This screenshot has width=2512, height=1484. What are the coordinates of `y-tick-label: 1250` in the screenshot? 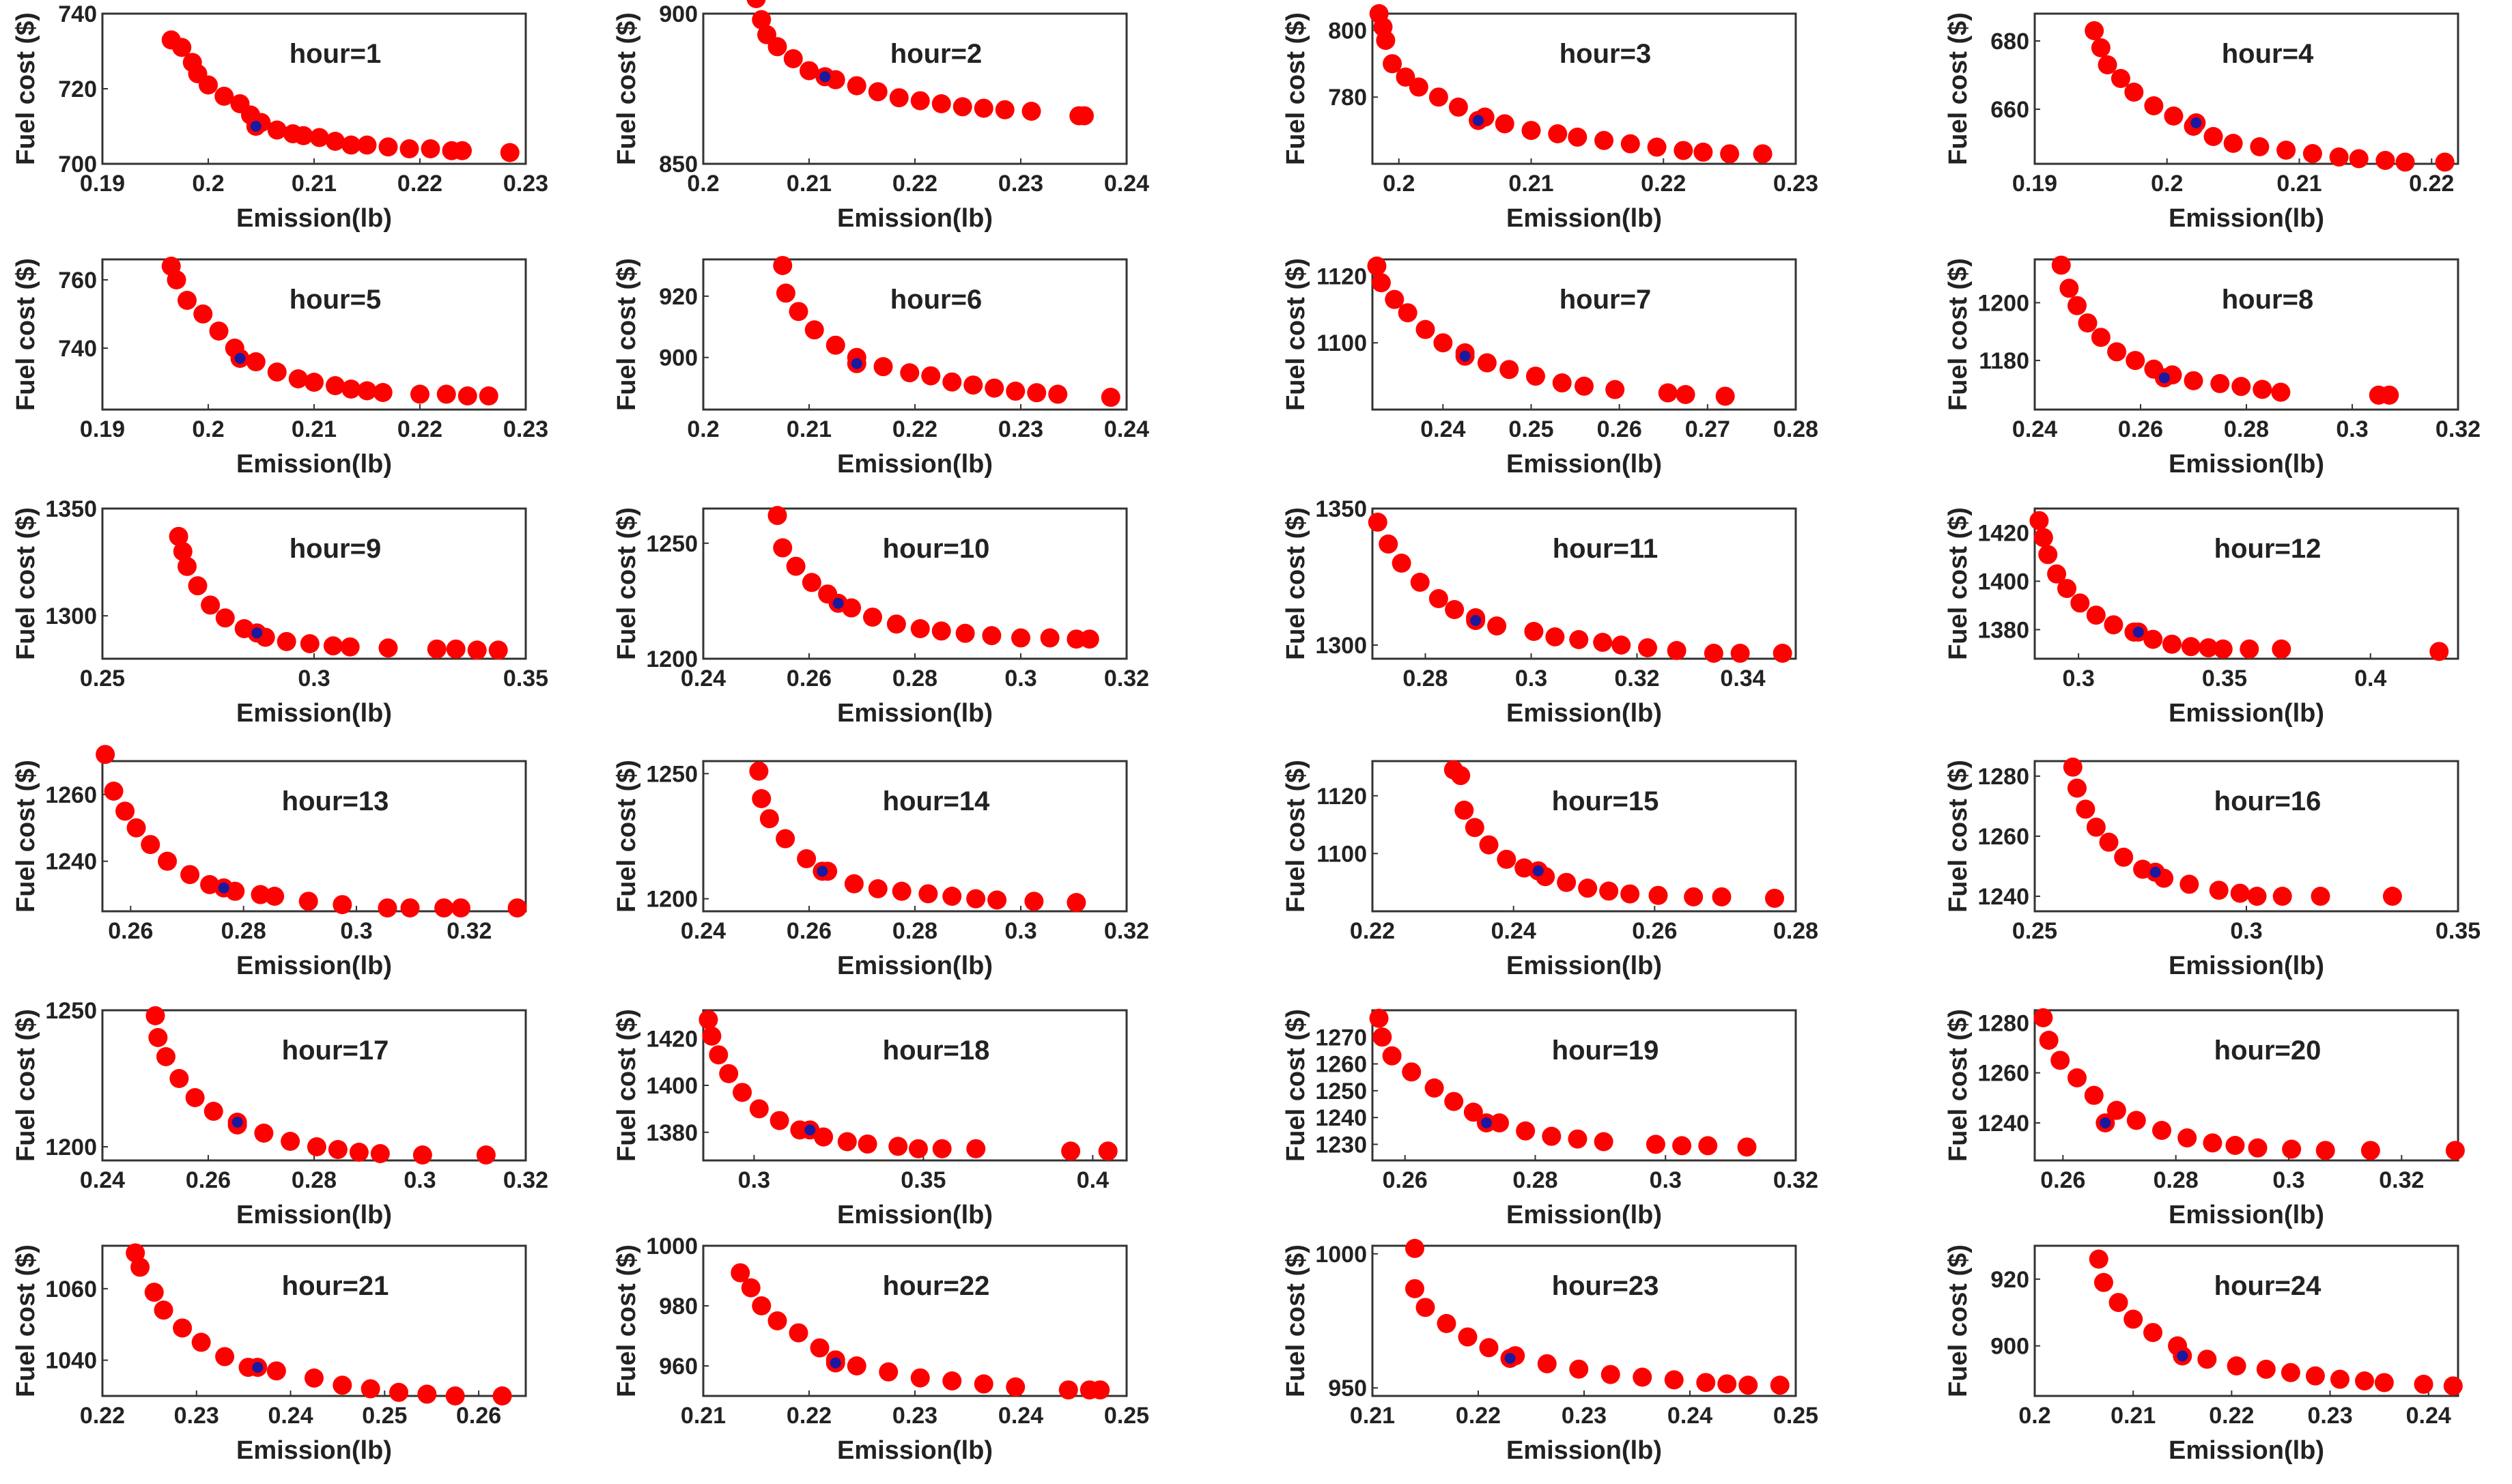 It's located at (672, 544).